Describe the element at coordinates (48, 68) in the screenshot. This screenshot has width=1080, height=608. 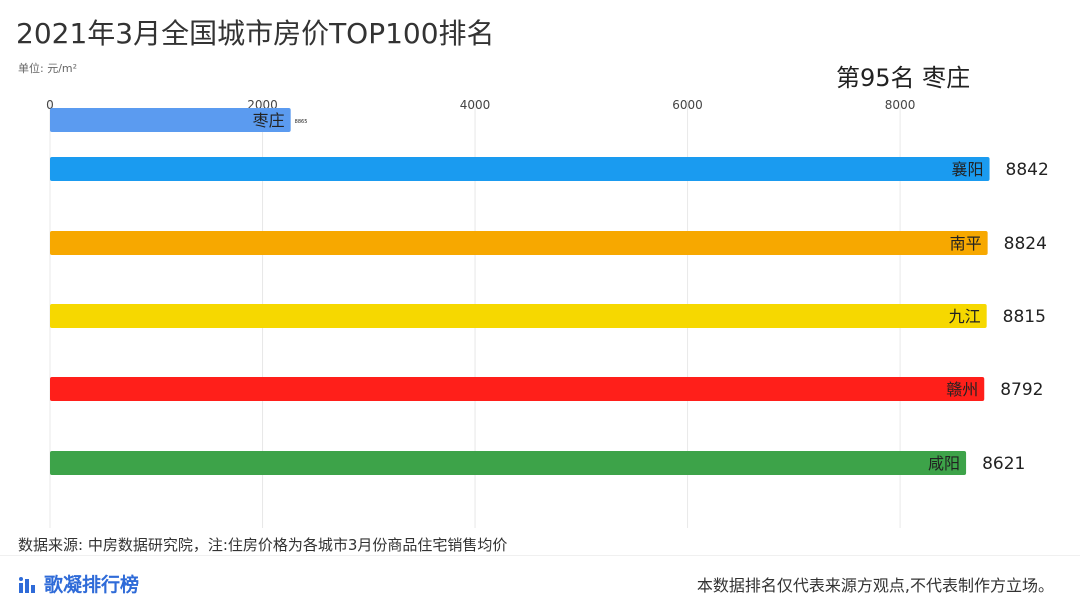
I see `unit-label: 单位: 元/m²` at that location.